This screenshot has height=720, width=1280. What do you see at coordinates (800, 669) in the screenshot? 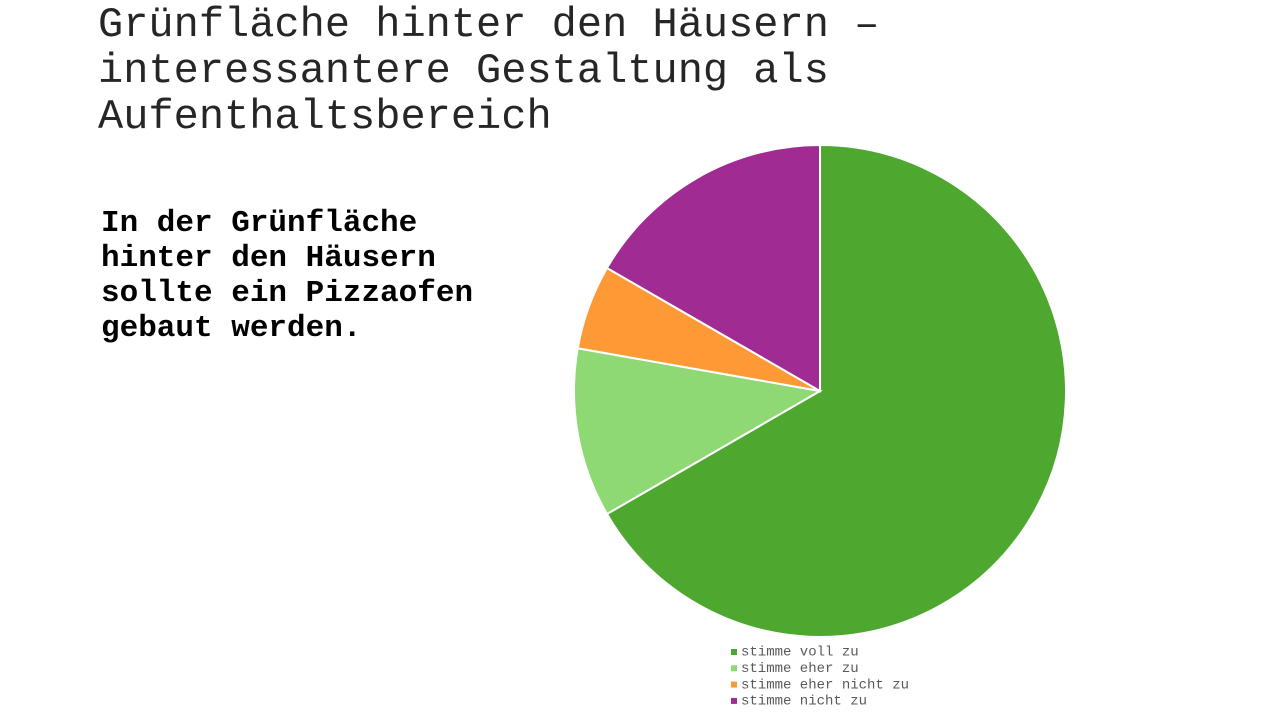
I see `legend-label: stimme eher zu` at bounding box center [800, 669].